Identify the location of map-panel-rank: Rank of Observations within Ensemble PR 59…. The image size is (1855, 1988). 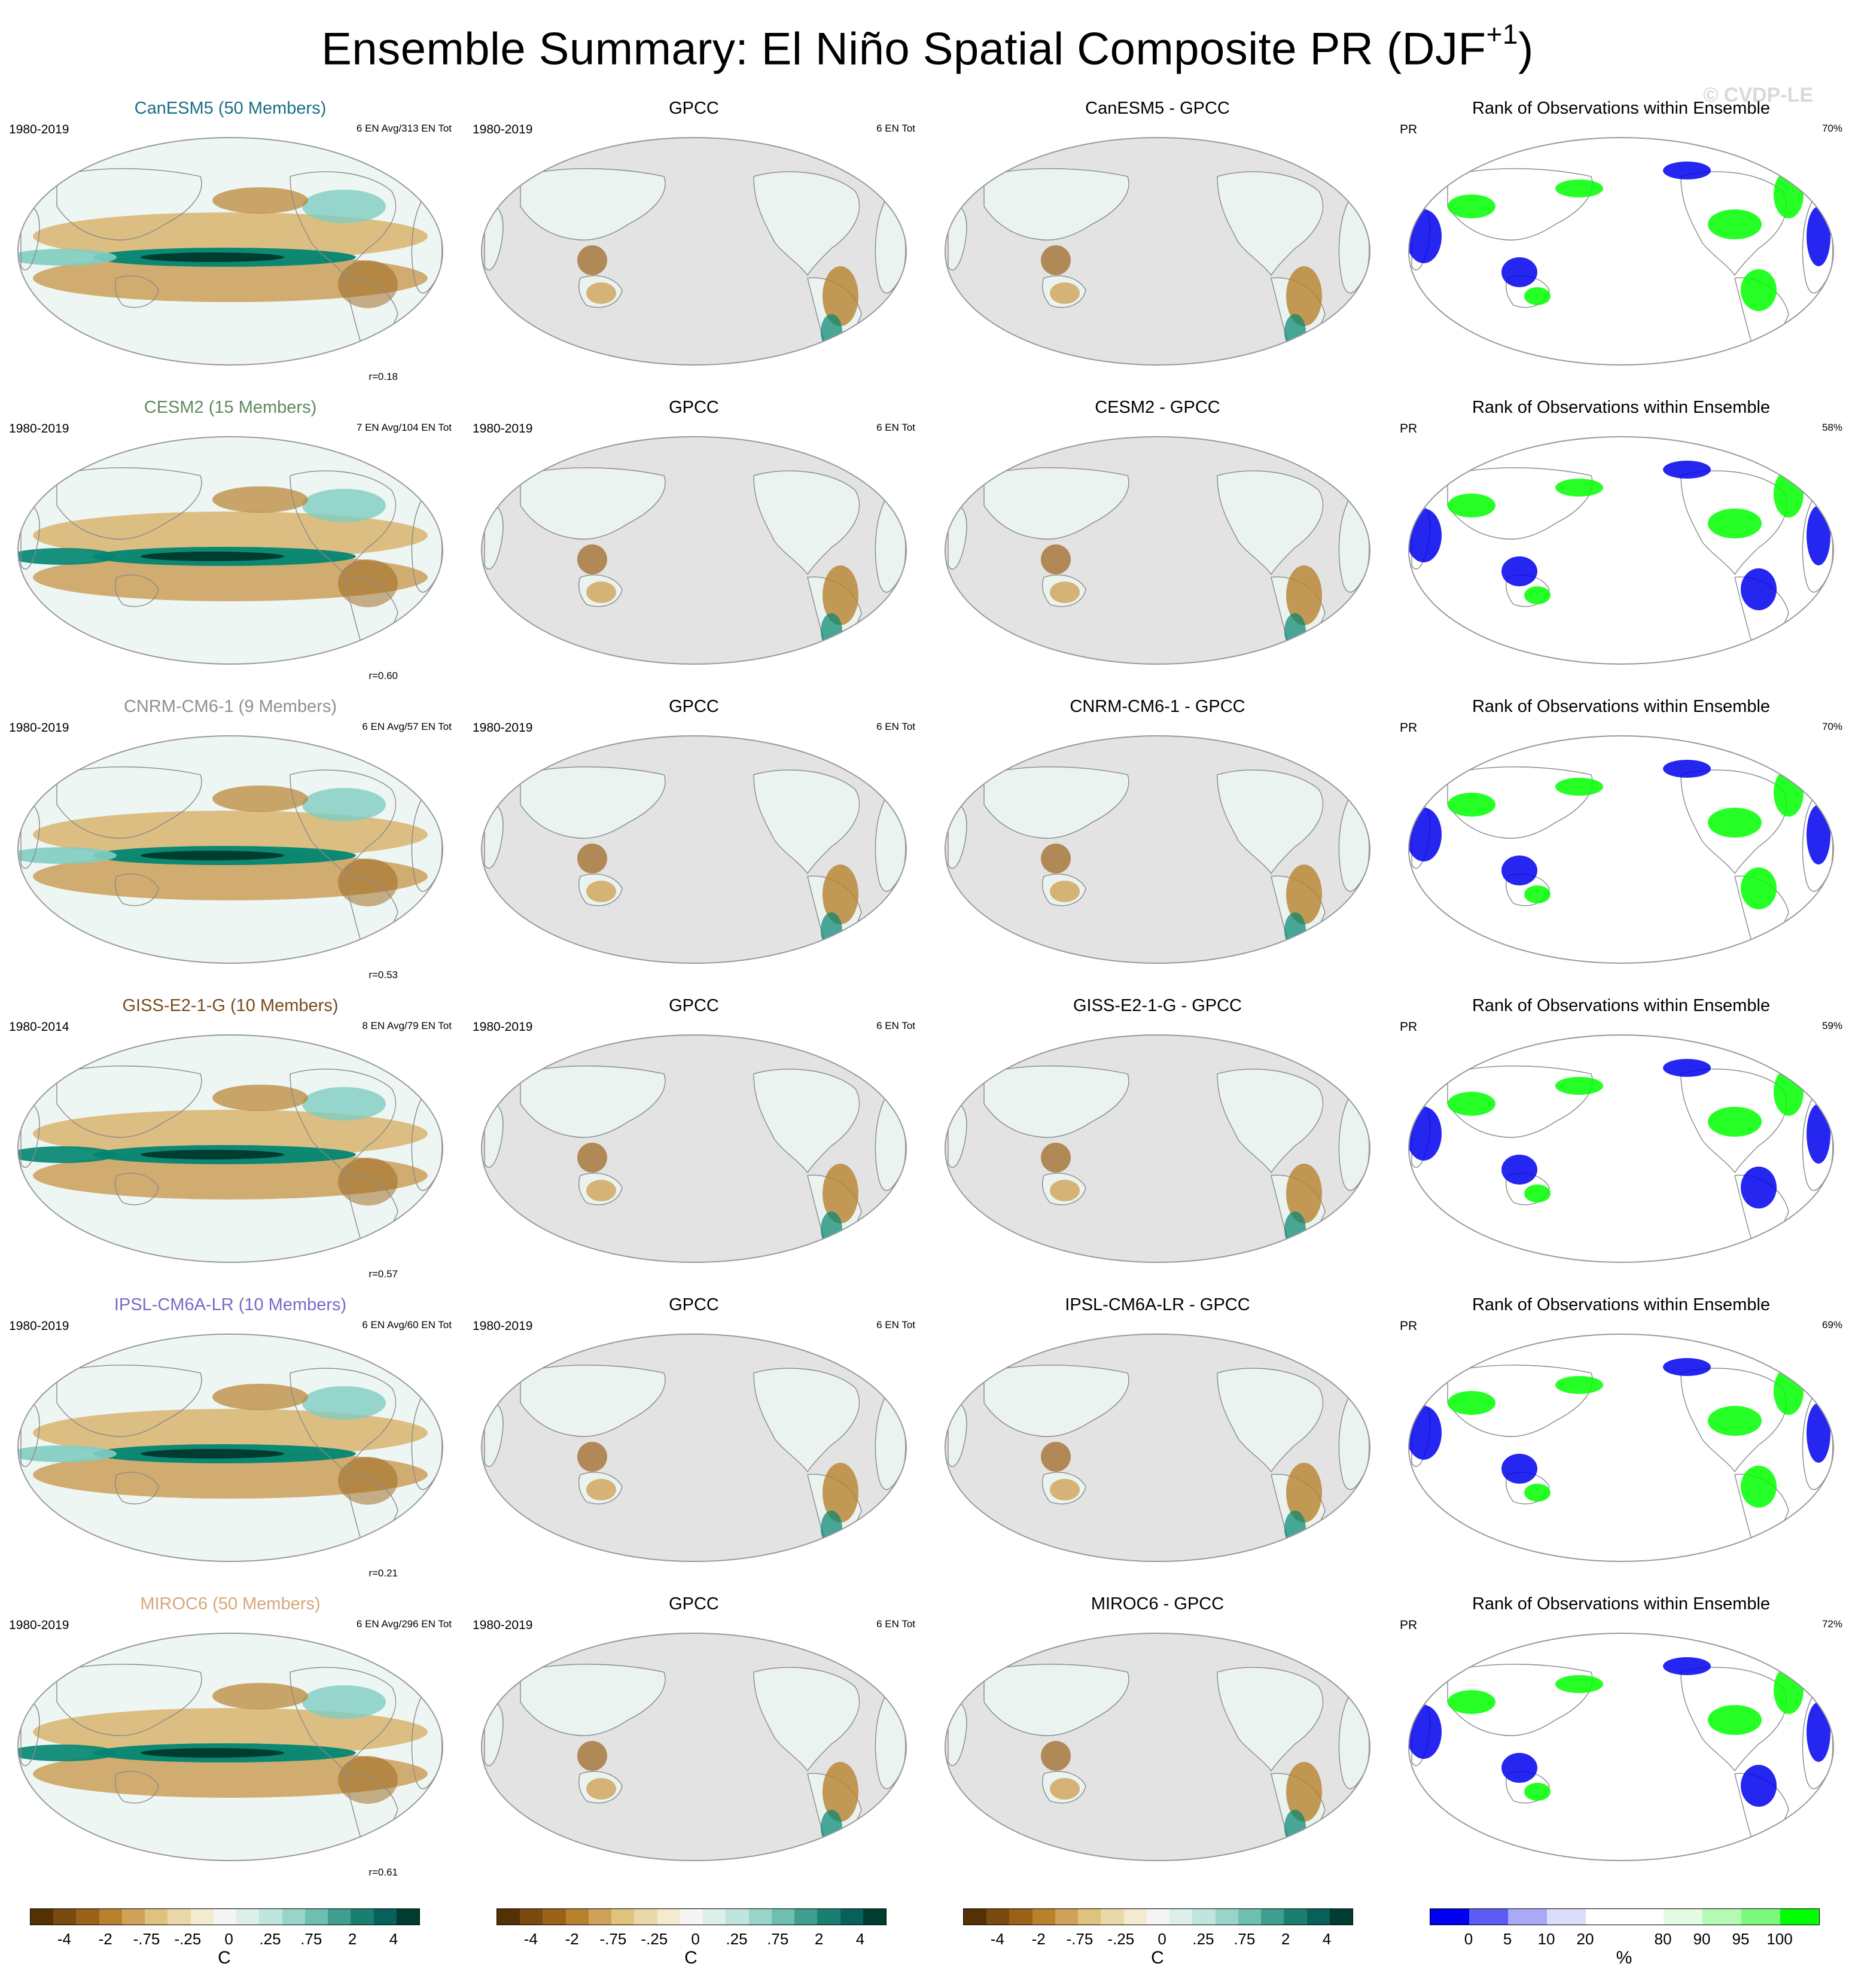
(1621, 1145).